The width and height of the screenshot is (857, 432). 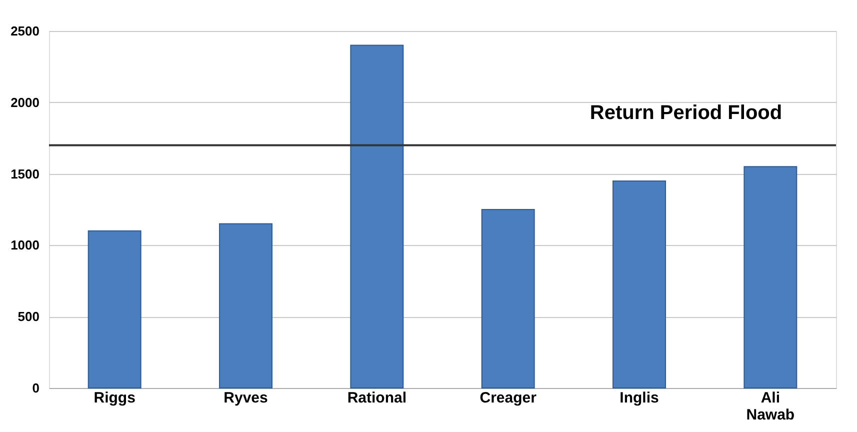 What do you see at coordinates (686, 113) in the screenshot?
I see `ref-line-label: Return Period Flood` at bounding box center [686, 113].